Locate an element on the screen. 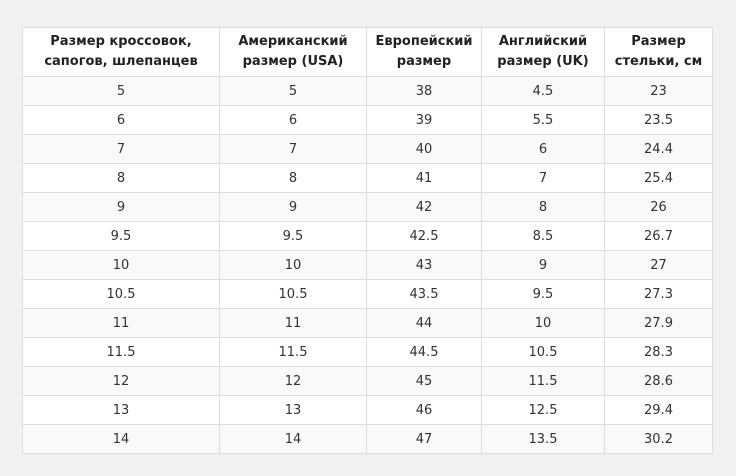  cell-uk-size: 6 is located at coordinates (543, 149).